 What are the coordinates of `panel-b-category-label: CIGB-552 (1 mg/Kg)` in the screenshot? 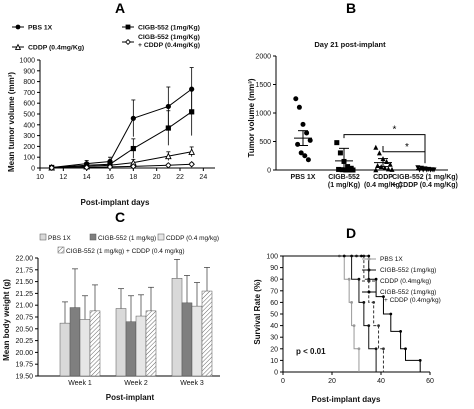 It's located at (425, 177).